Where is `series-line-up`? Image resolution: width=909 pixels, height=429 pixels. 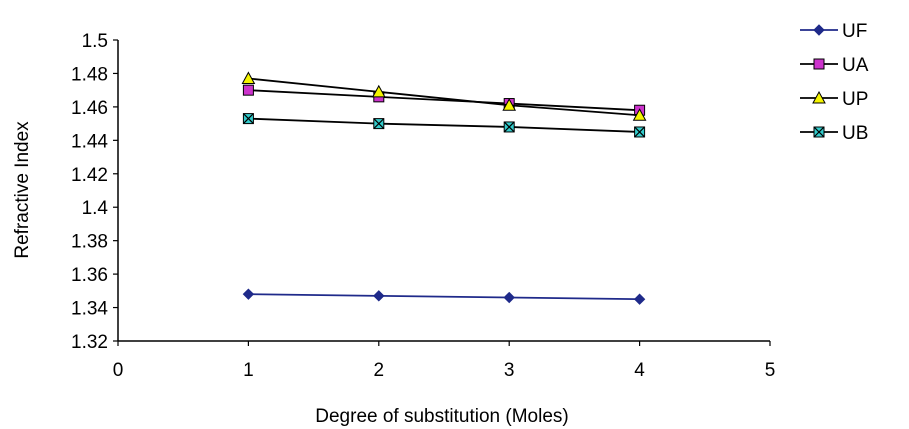
series-line-up is located at coordinates (444, 97).